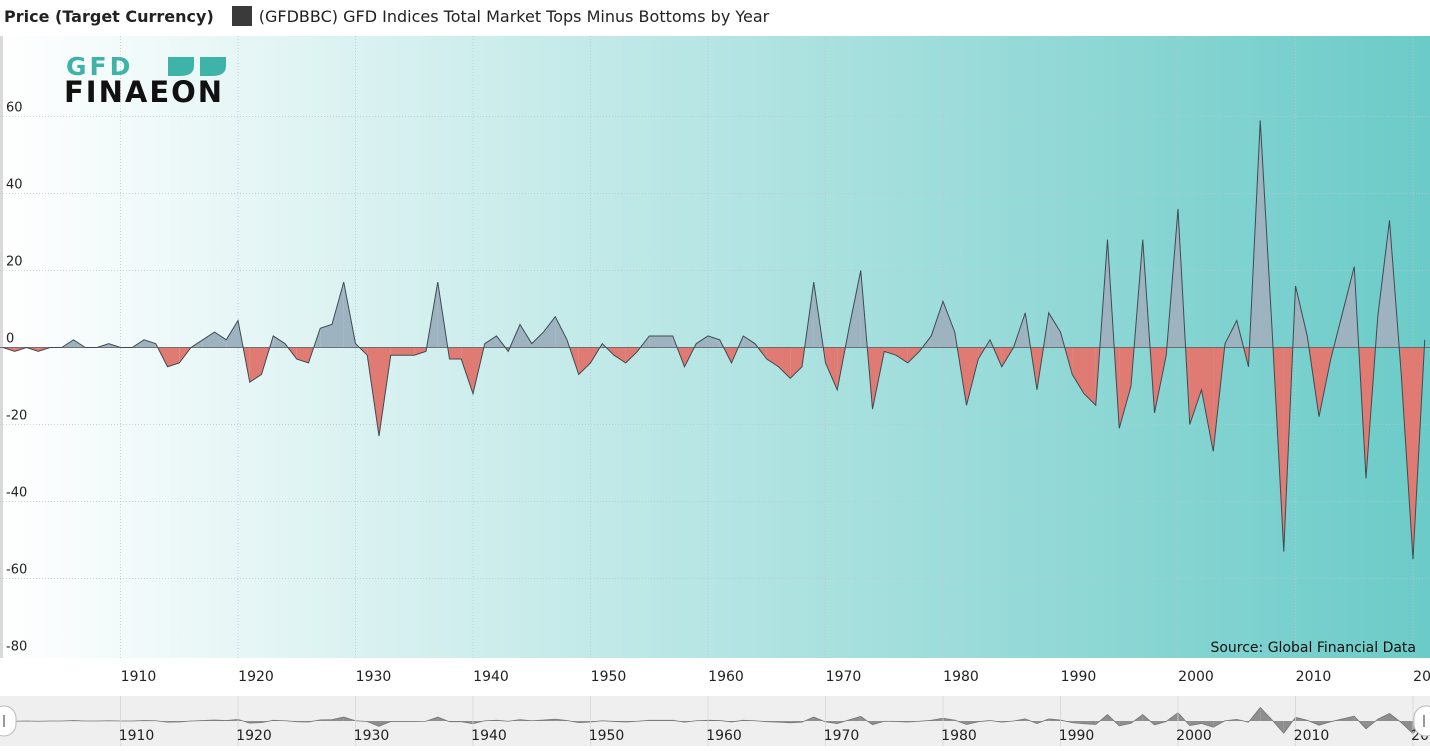  Describe the element at coordinates (1421, 721) in the screenshot. I see `navigator-handle-right` at that location.